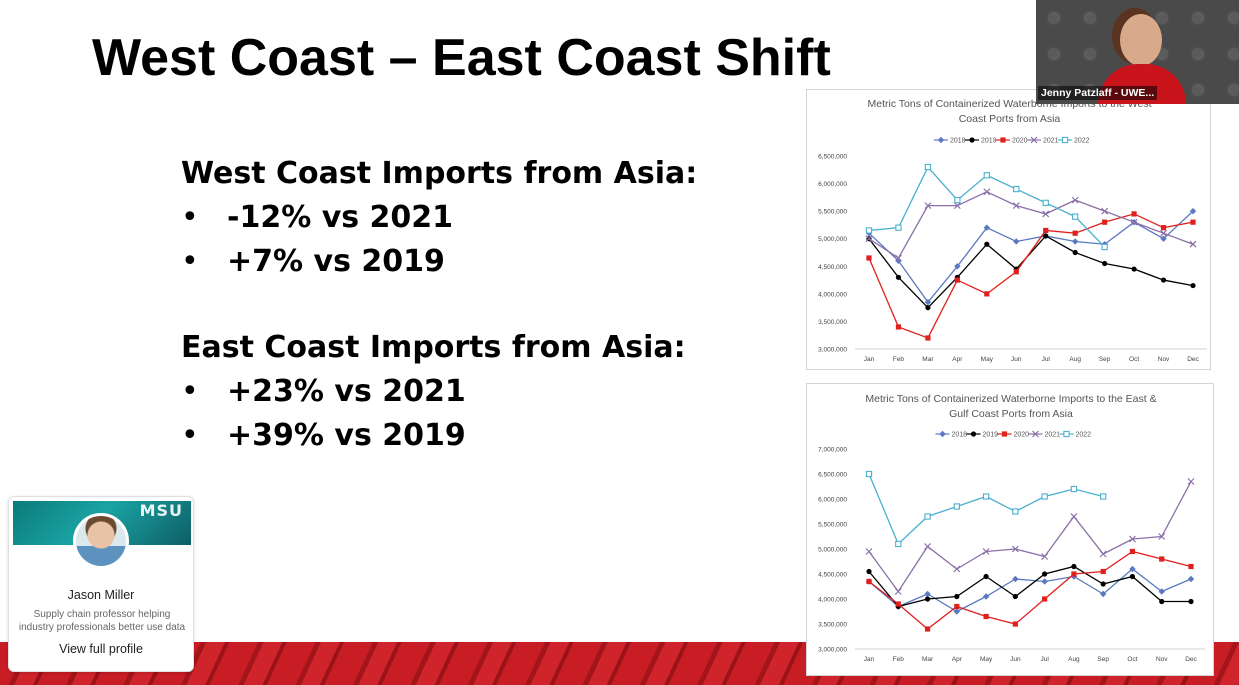 The width and height of the screenshot is (1239, 685). What do you see at coordinates (1075, 434) in the screenshot?
I see `legend-item: 2022` at bounding box center [1075, 434].